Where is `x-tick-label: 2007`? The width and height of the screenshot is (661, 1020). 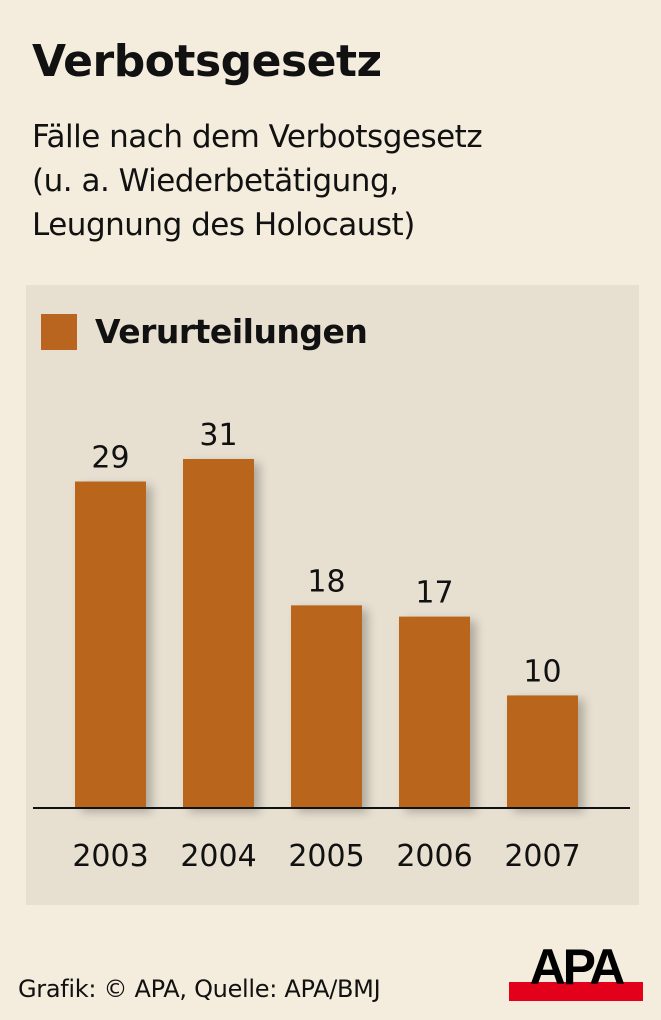 x-tick-label: 2007 is located at coordinates (542, 856).